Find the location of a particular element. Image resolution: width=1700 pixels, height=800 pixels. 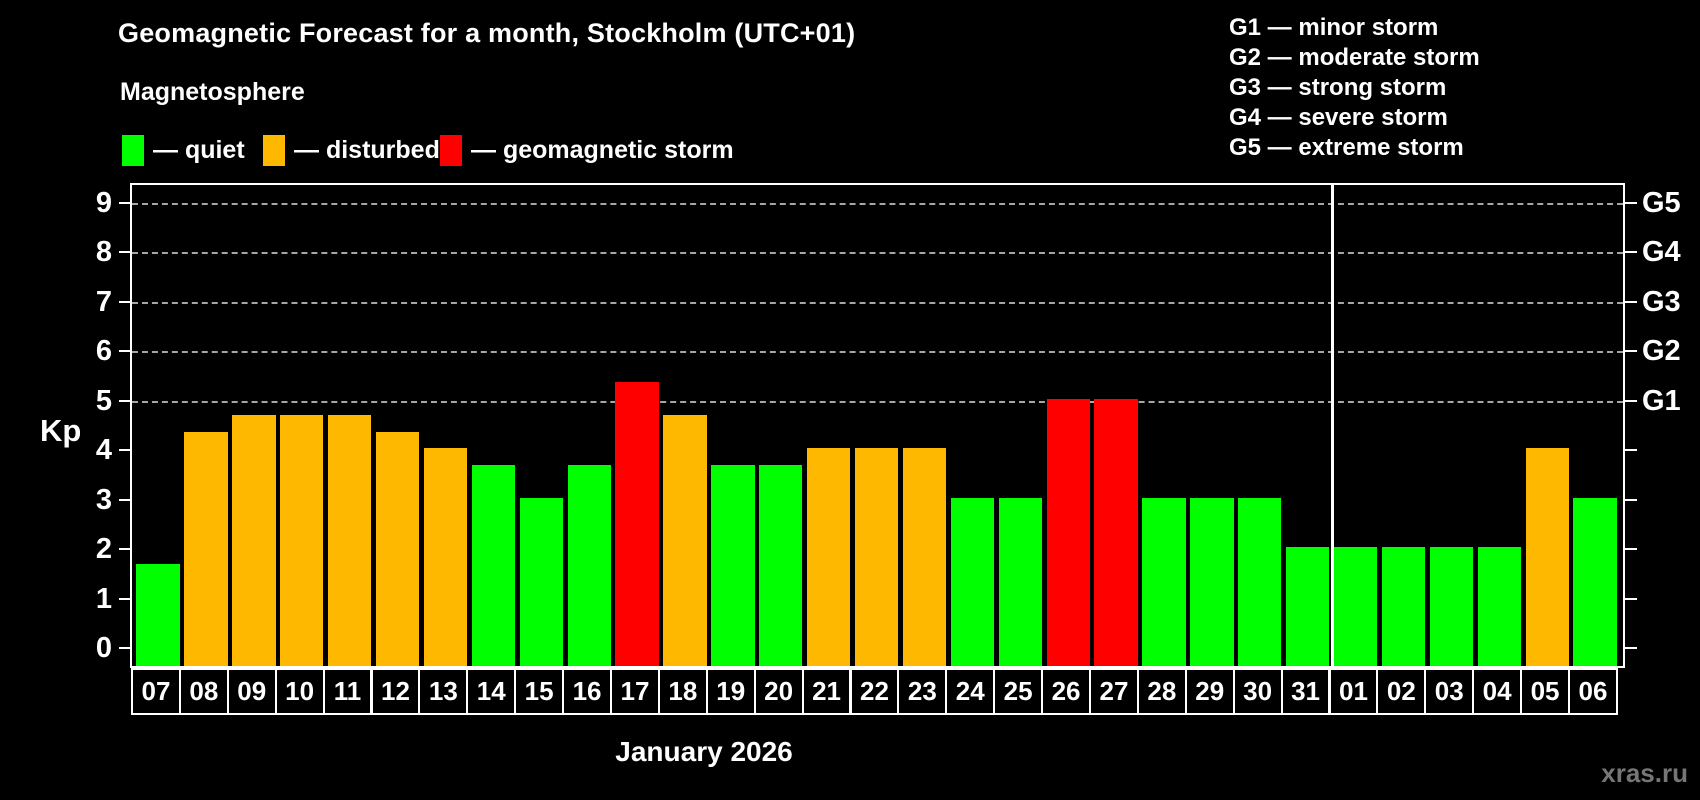

g-level-label-g2: G2 is located at coordinates (1661, 351).